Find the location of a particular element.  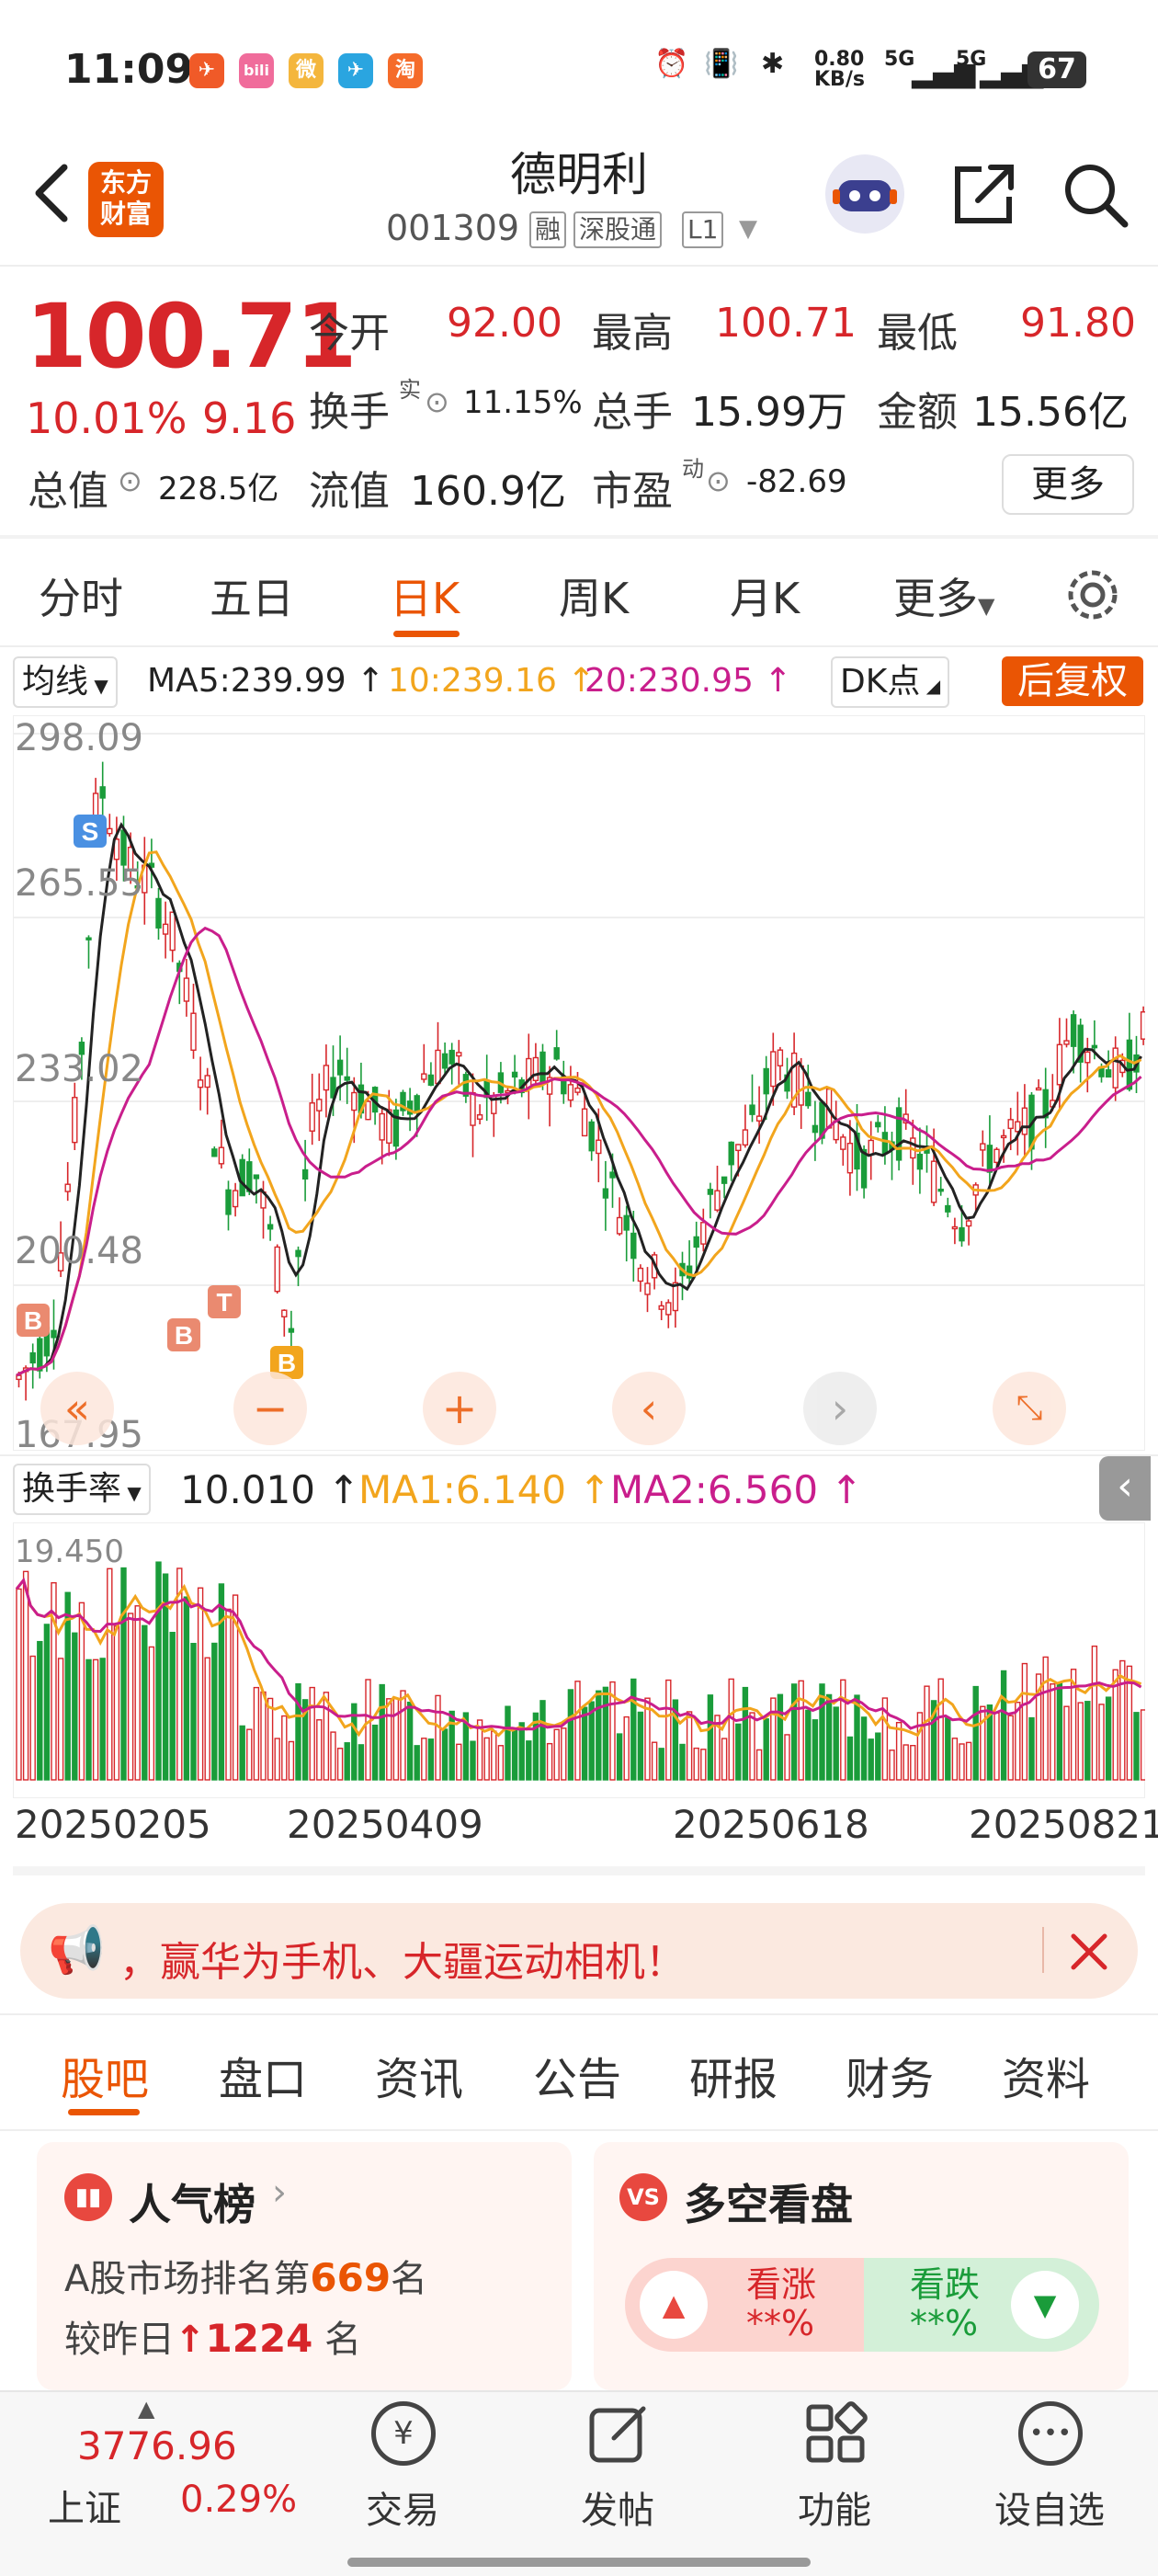

home-indicator is located at coordinates (579, 2562).